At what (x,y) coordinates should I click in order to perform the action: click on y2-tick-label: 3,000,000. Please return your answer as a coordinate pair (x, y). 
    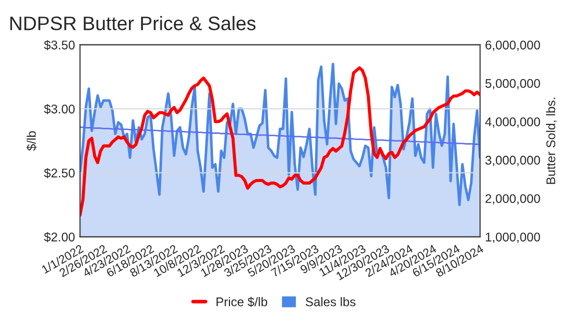
    Looking at the image, I should click on (512, 161).